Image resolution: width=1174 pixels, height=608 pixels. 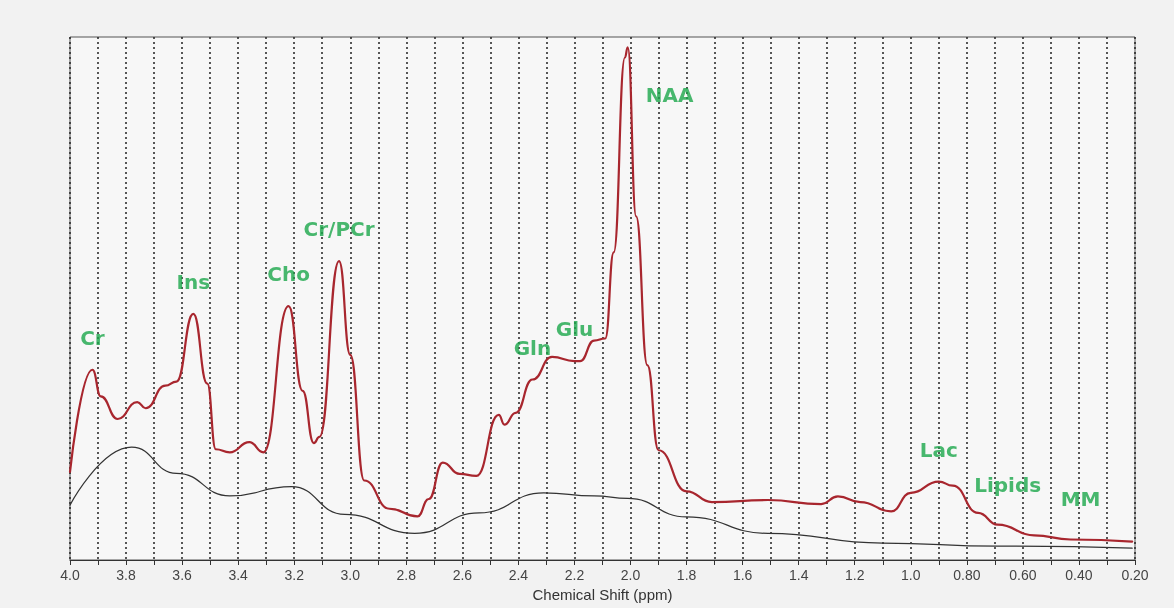 I want to click on x-tick-label: 1.8, so click(x=686, y=575).